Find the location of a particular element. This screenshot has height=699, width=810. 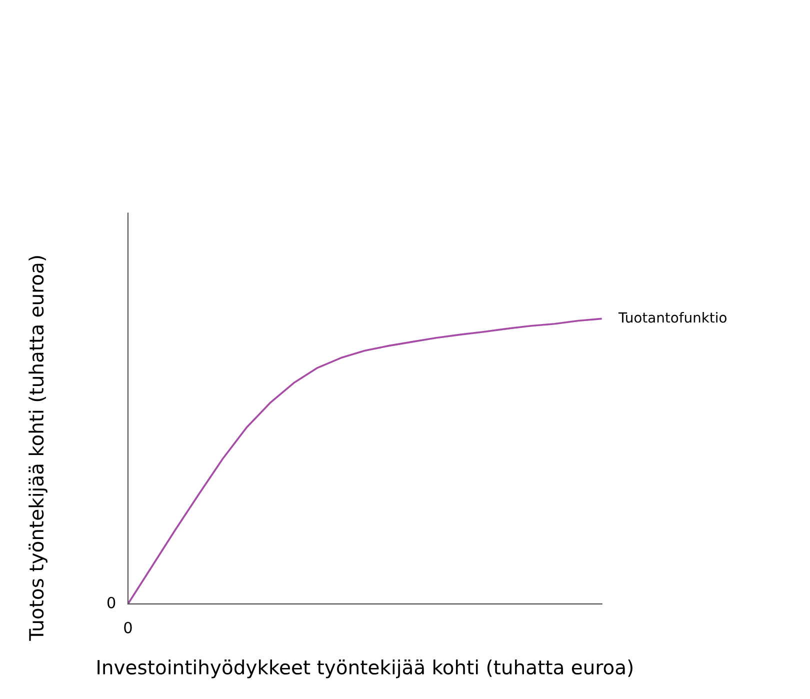

x-axis-title: Investointihyödykkeet työntekijää kohti (tuhatta euroa) is located at coordinates (365, 668).